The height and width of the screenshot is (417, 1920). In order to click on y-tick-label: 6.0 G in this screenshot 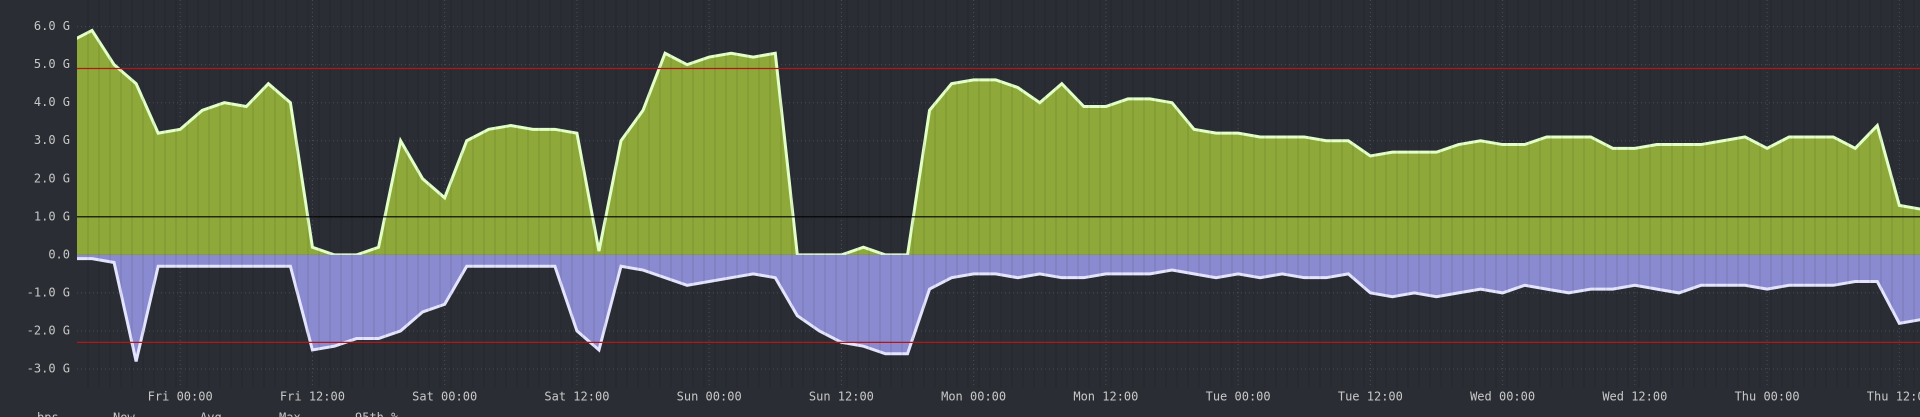, I will do `click(52, 26)`.